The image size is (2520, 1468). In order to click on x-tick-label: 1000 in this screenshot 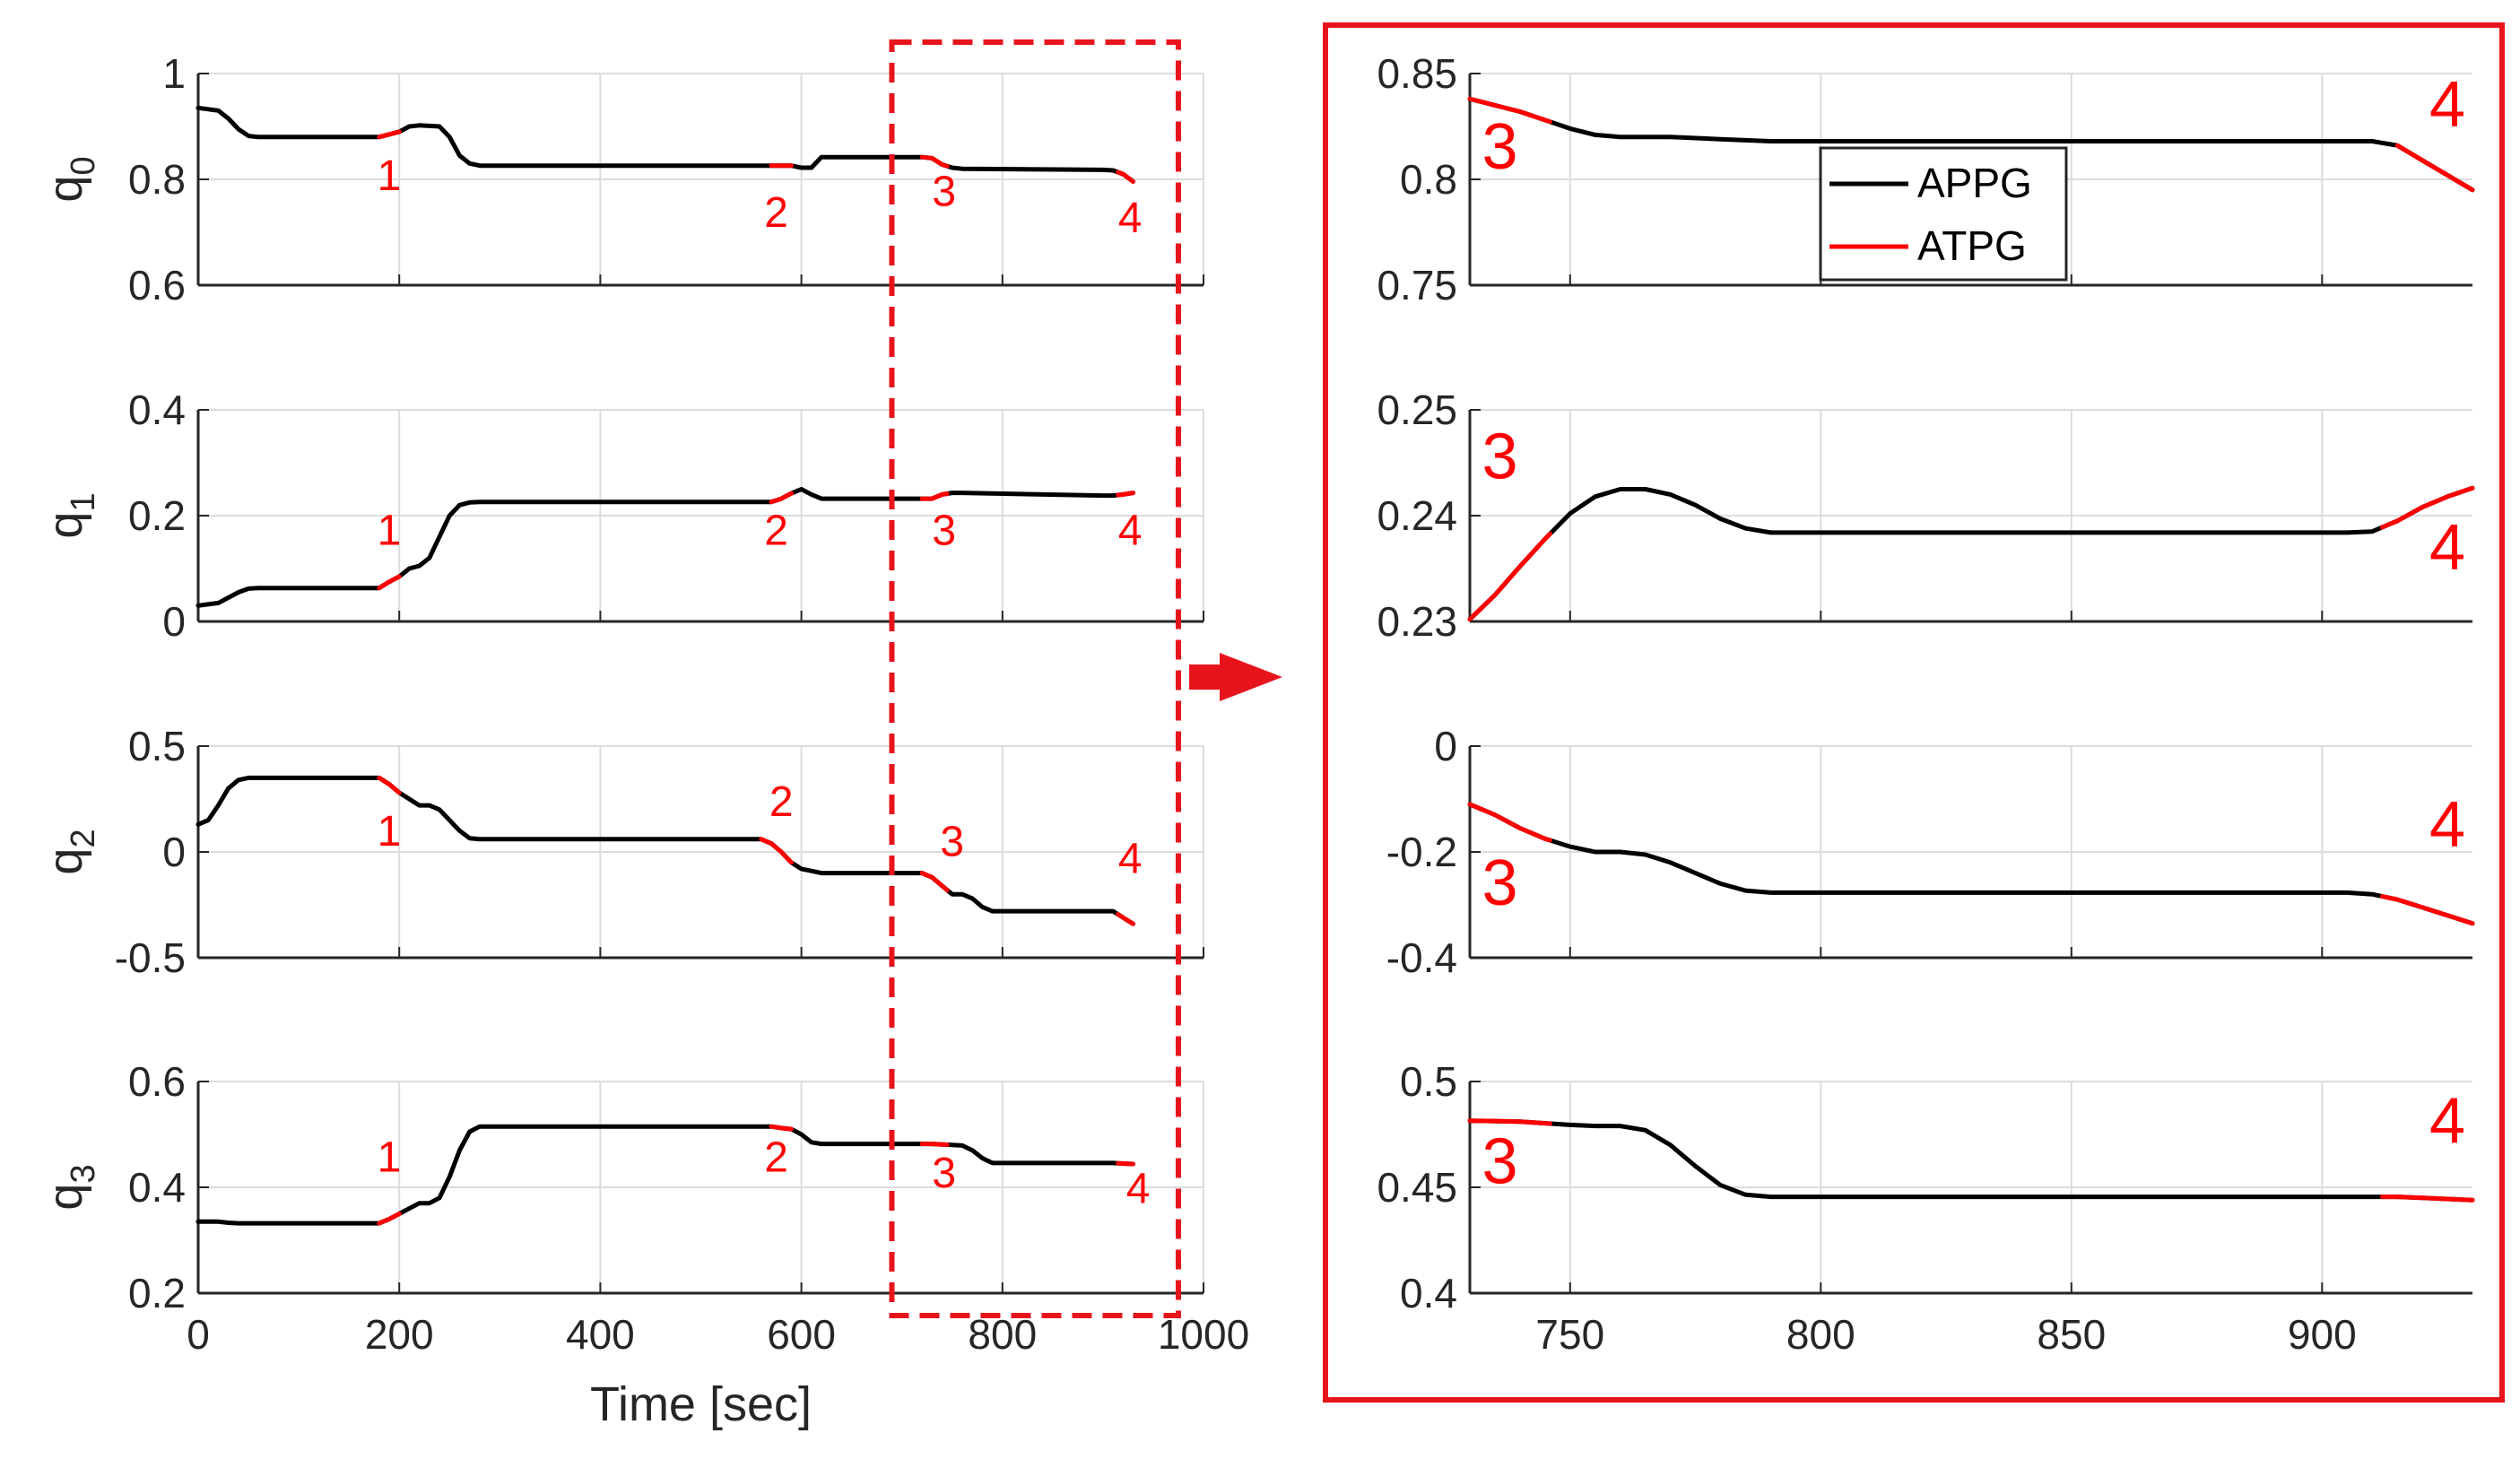, I will do `click(1203, 1334)`.